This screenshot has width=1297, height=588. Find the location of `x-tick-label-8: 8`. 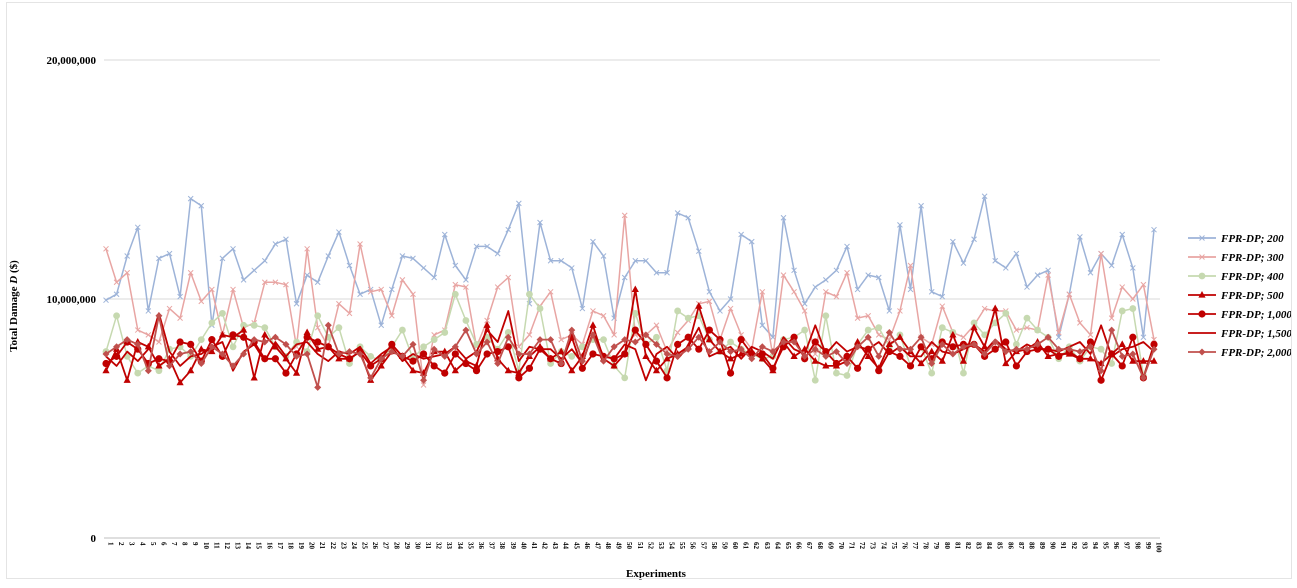

x-tick-label-8: 8 is located at coordinates (185, 544).